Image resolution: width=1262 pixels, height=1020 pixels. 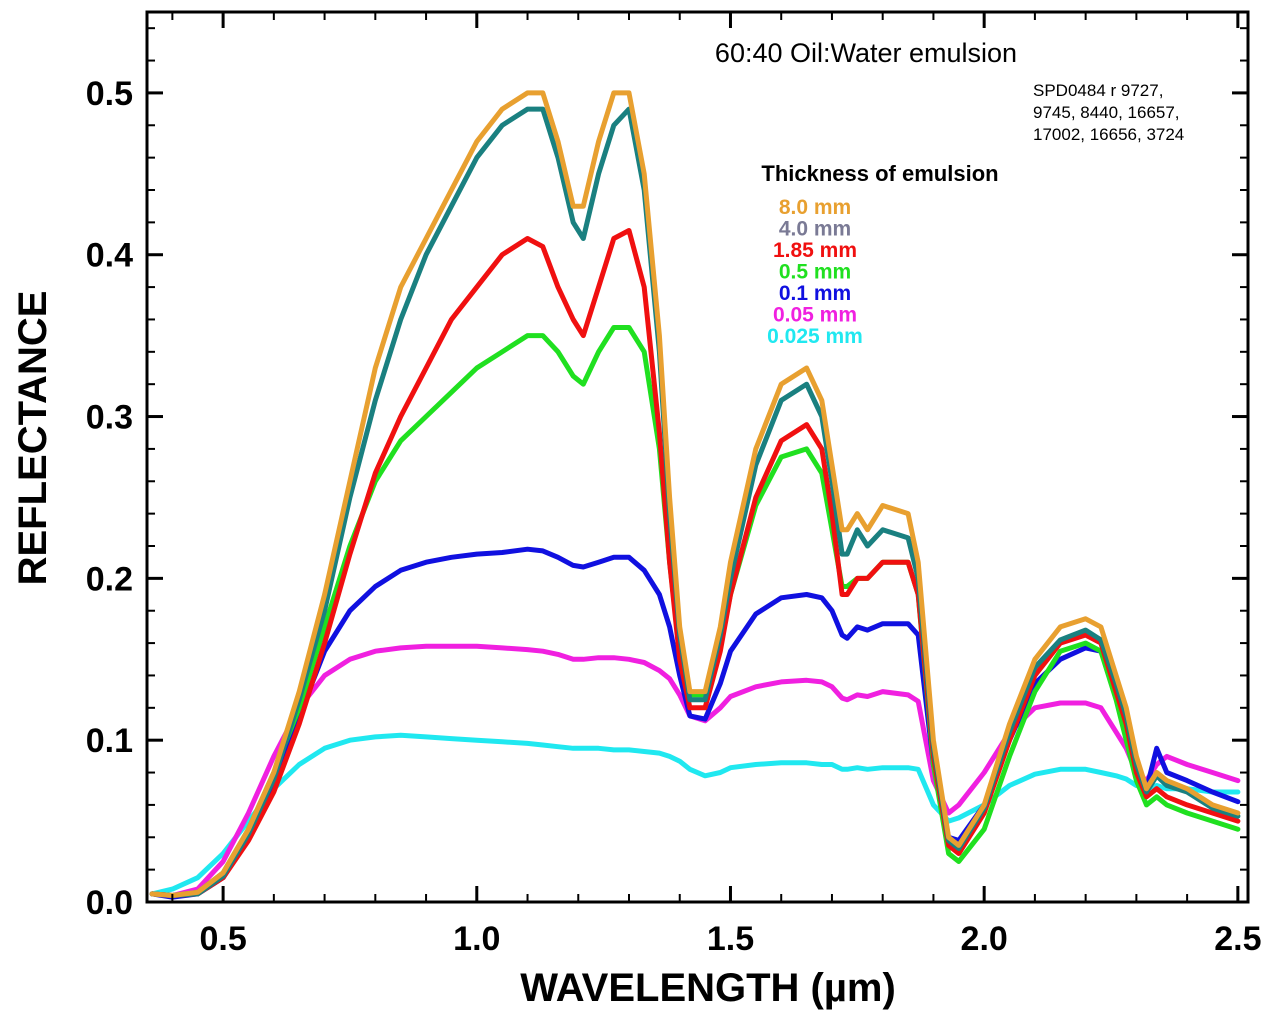 I want to click on x-tick-label: 2.5, so click(x=1237, y=939).